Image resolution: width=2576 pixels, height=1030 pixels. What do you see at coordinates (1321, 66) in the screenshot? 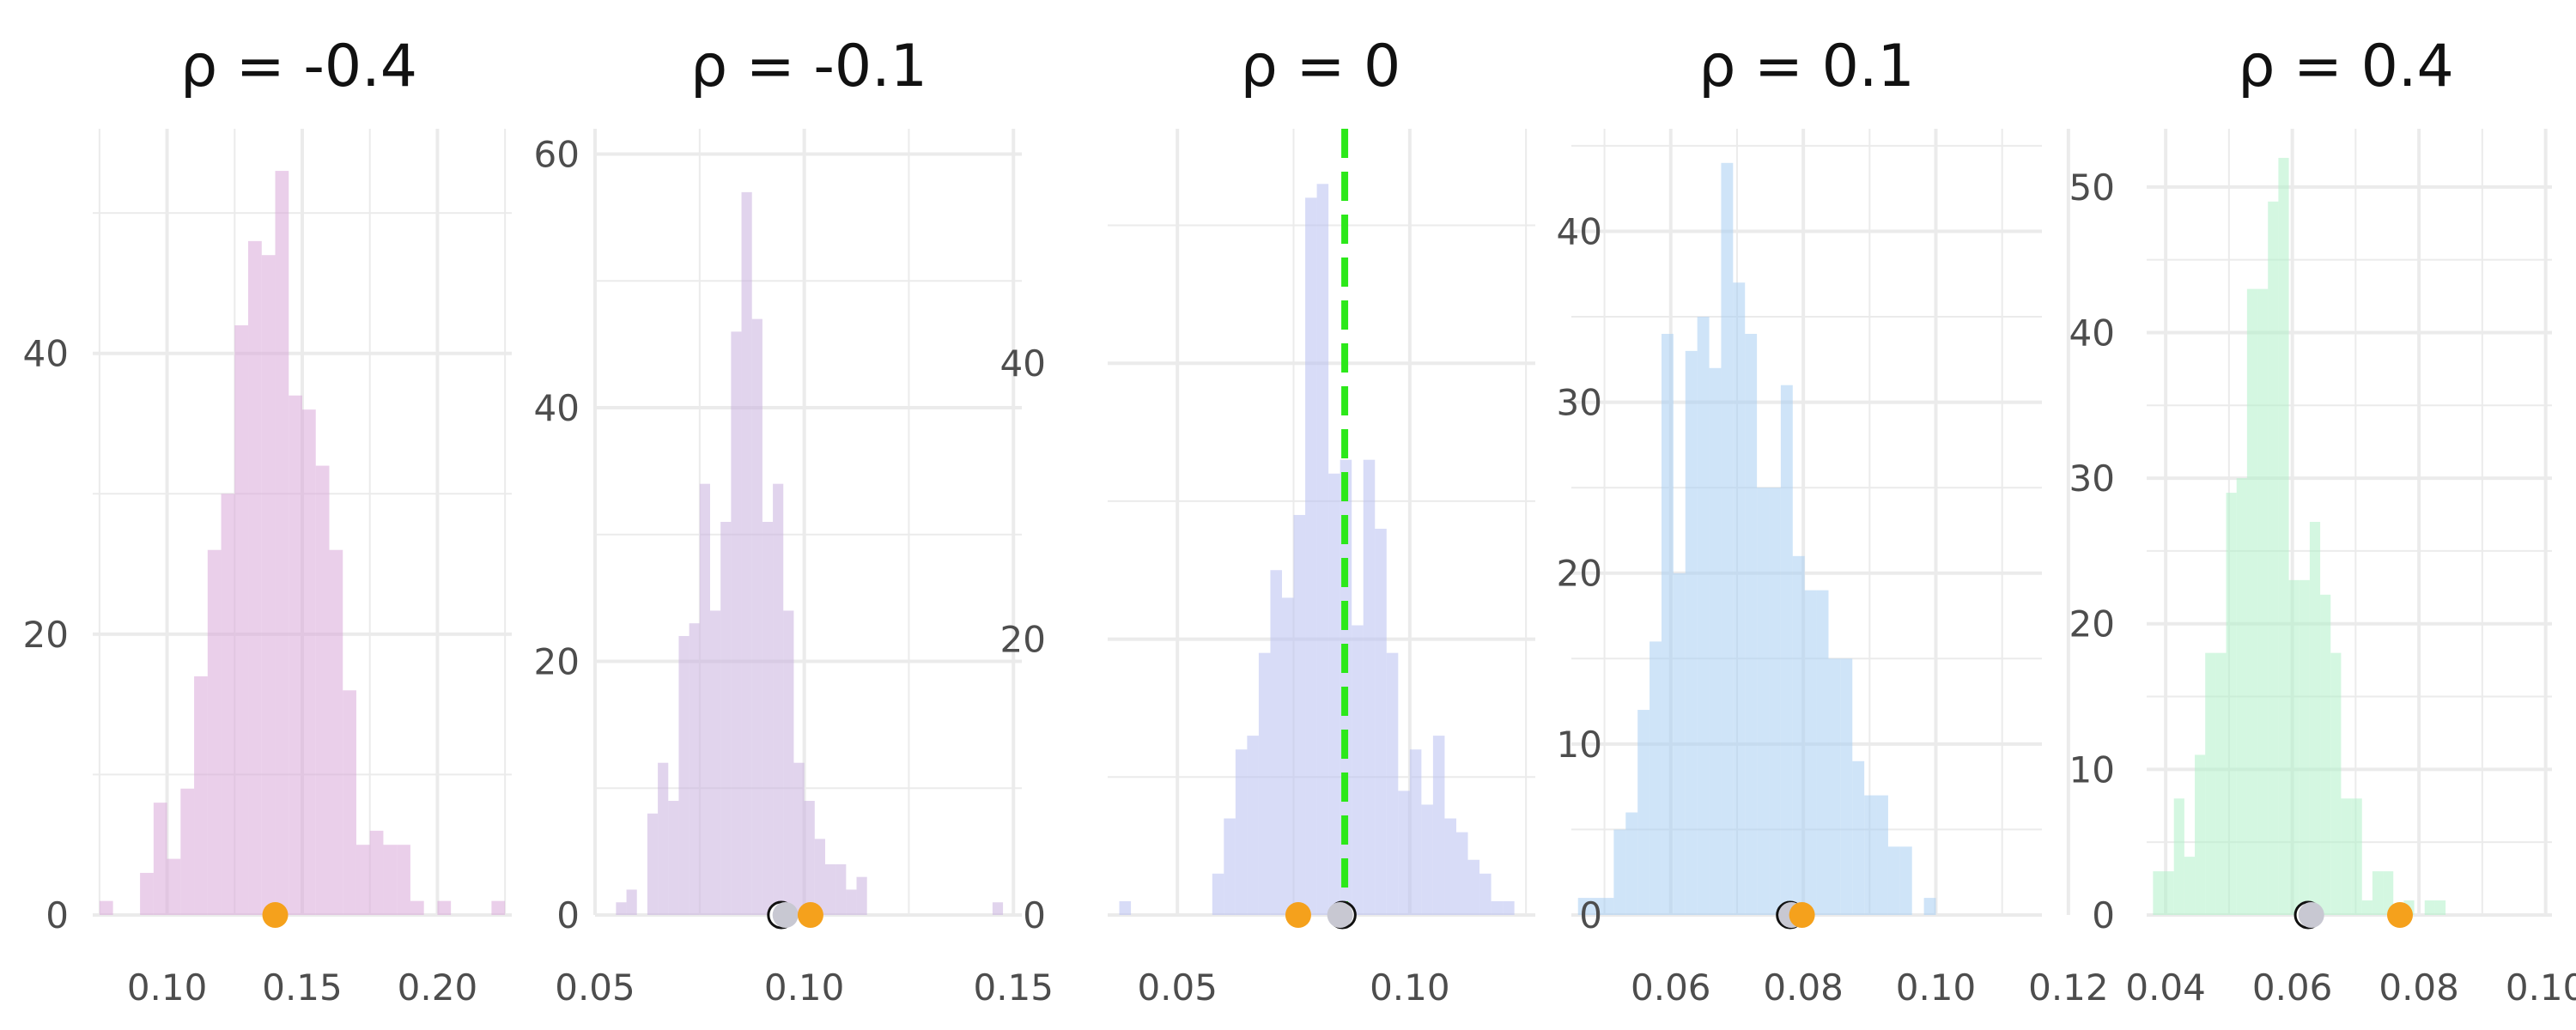
I see `panel-title: ρ = 0` at bounding box center [1321, 66].